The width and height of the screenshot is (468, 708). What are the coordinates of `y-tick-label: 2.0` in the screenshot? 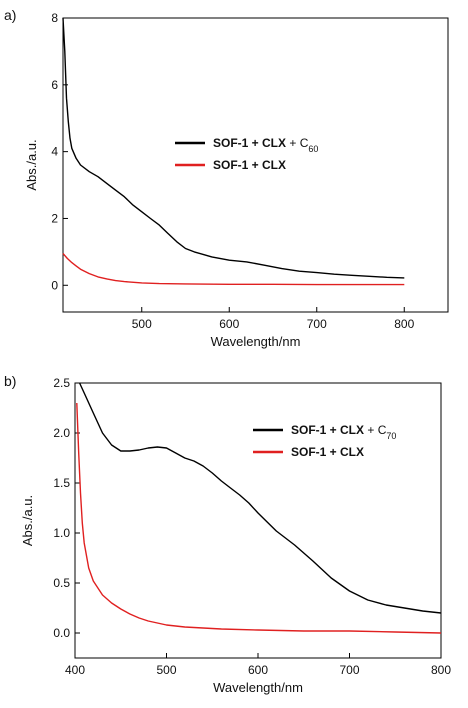 It's located at (61, 433).